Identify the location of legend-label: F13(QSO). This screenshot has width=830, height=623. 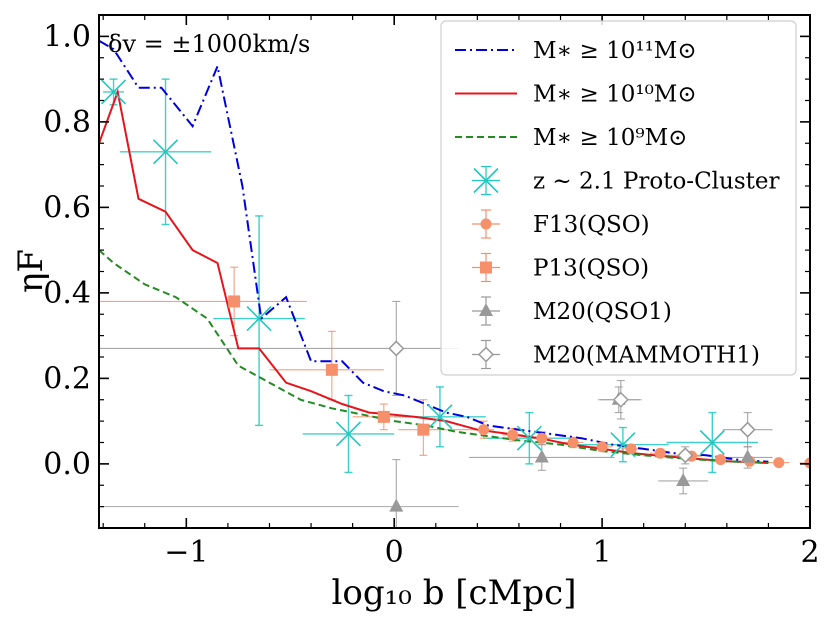
(591, 225).